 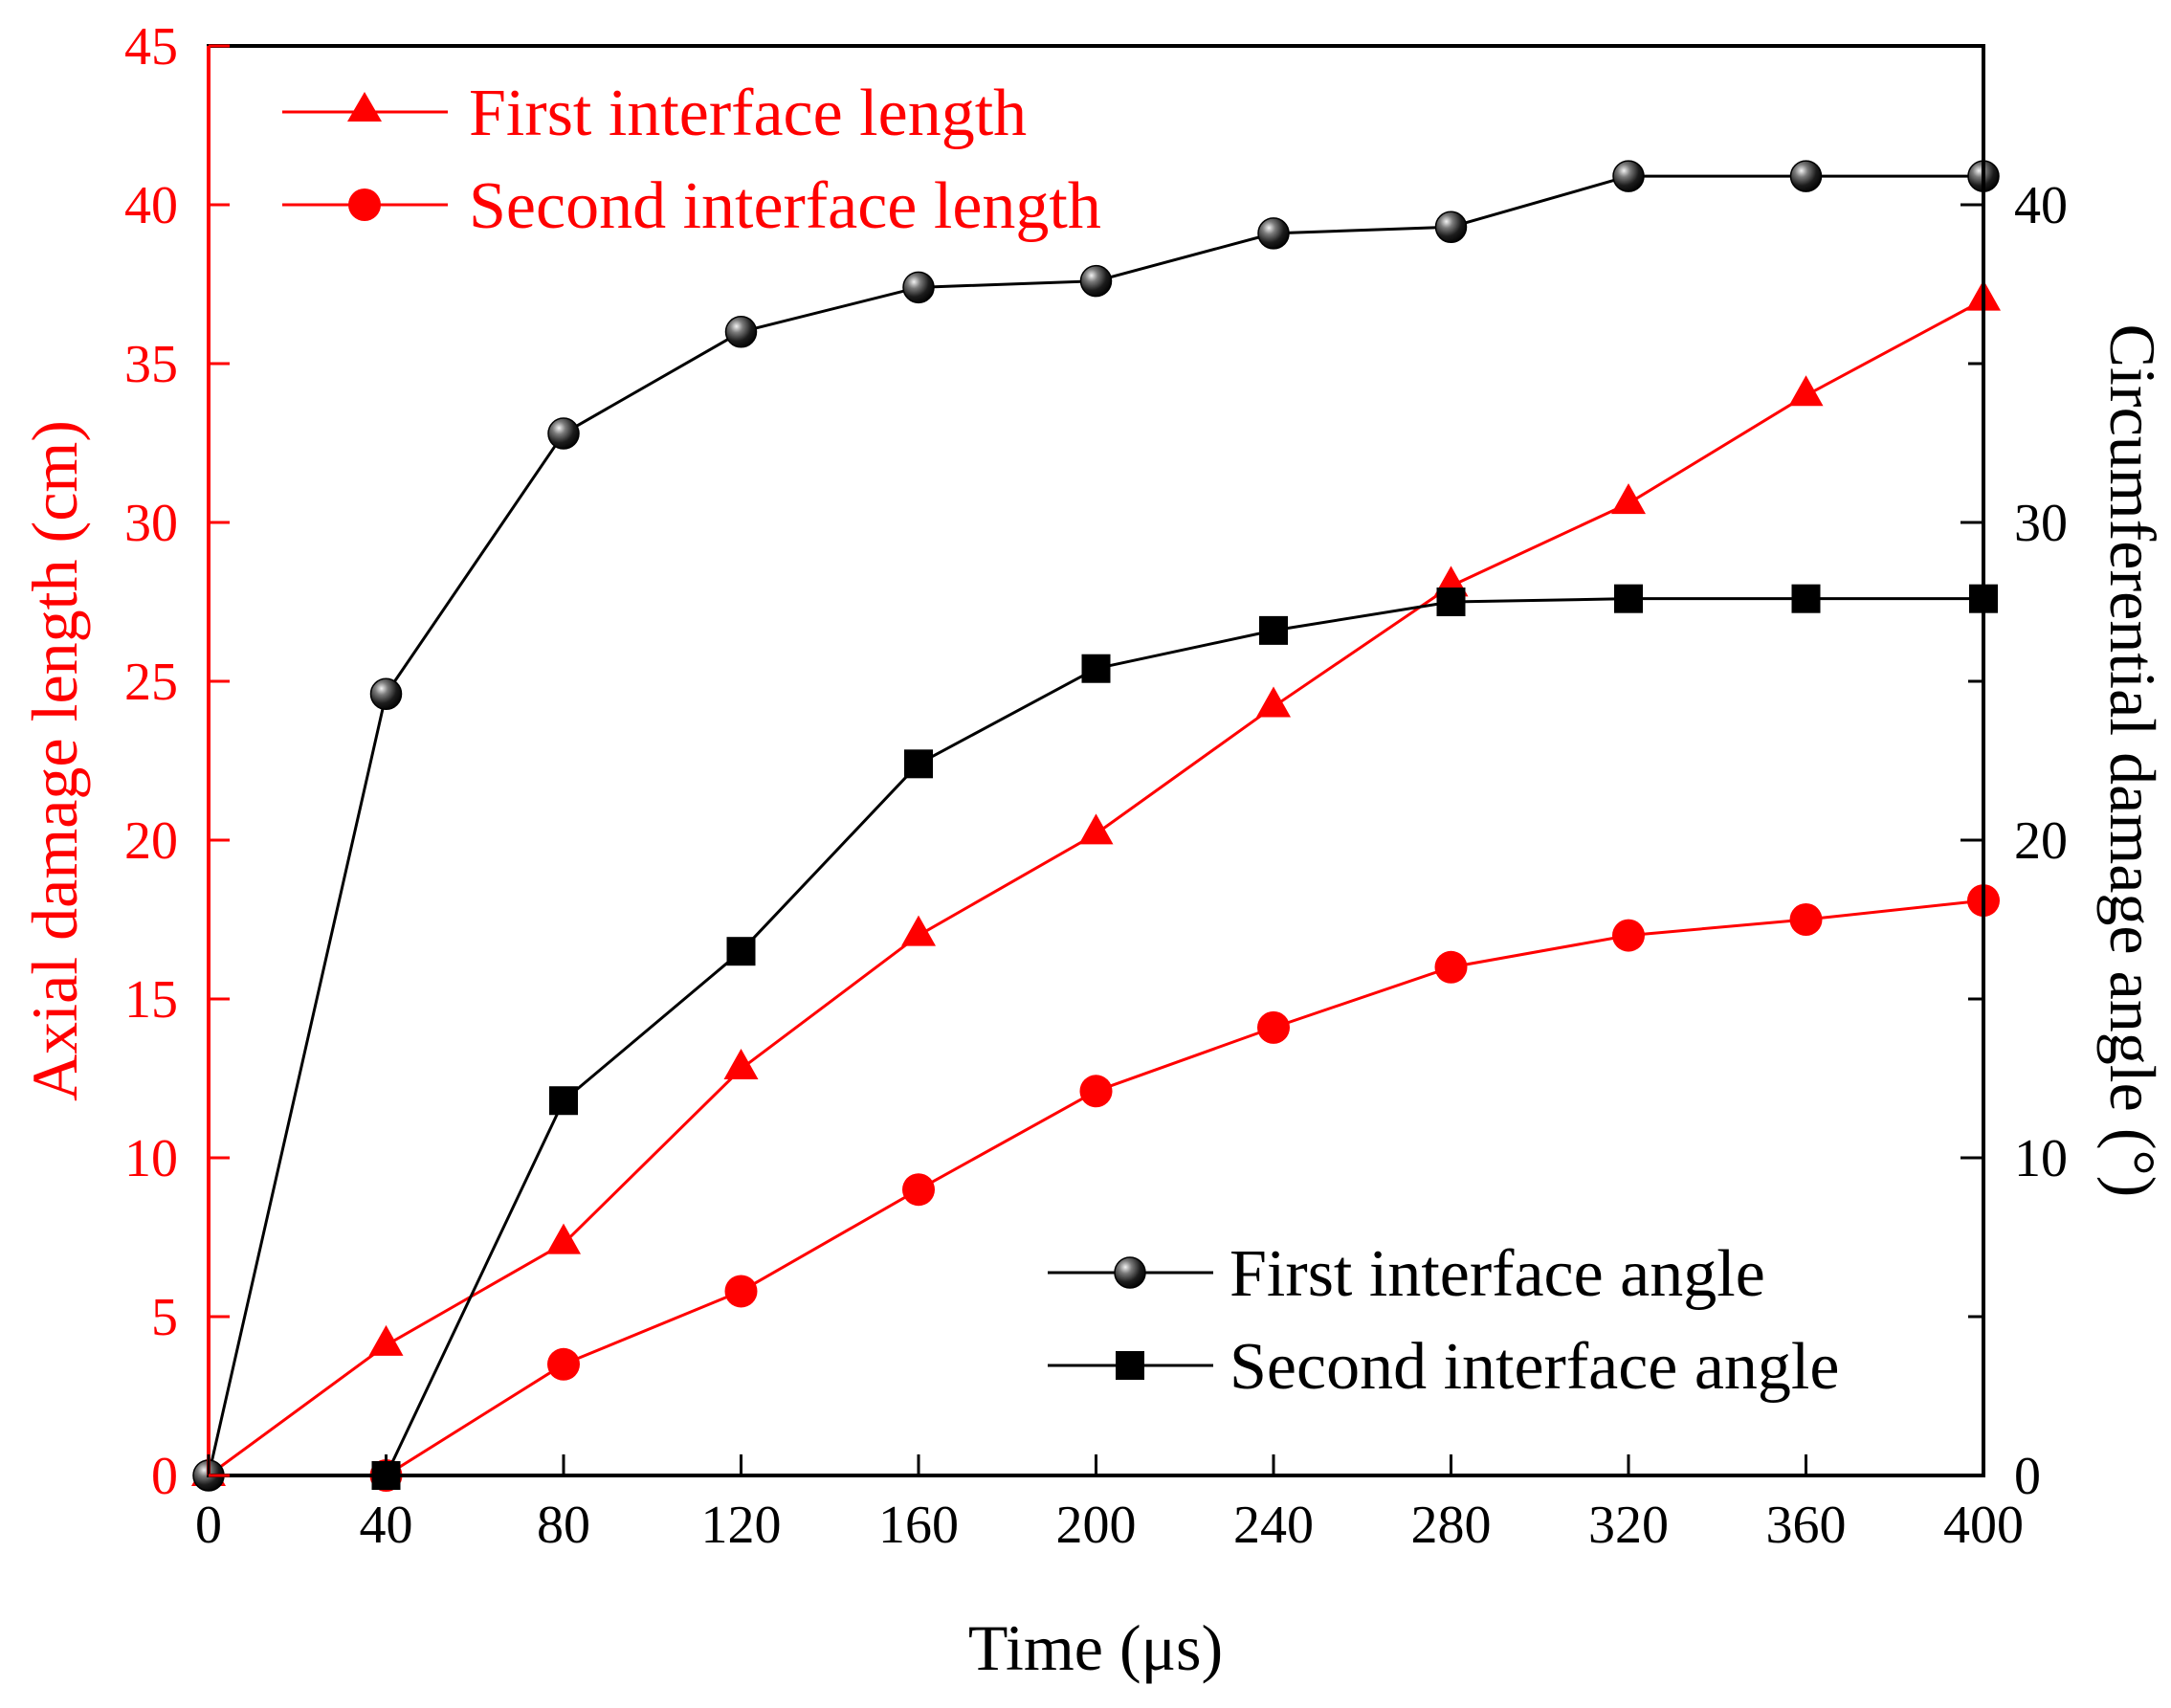 What do you see at coordinates (918, 1526) in the screenshot?
I see `x-tick-label: 160` at bounding box center [918, 1526].